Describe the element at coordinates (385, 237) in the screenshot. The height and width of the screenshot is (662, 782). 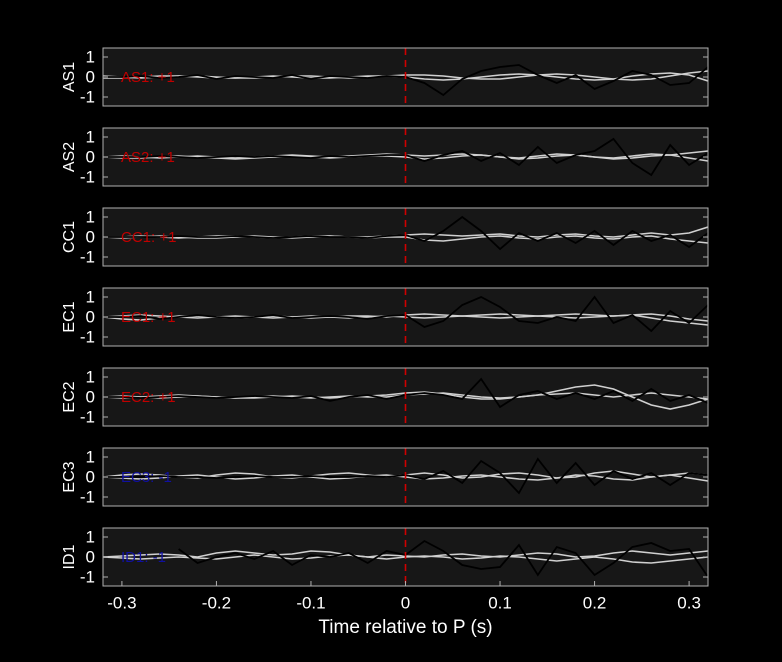
I see `panel: -101 CC1 CC1: +1` at that location.